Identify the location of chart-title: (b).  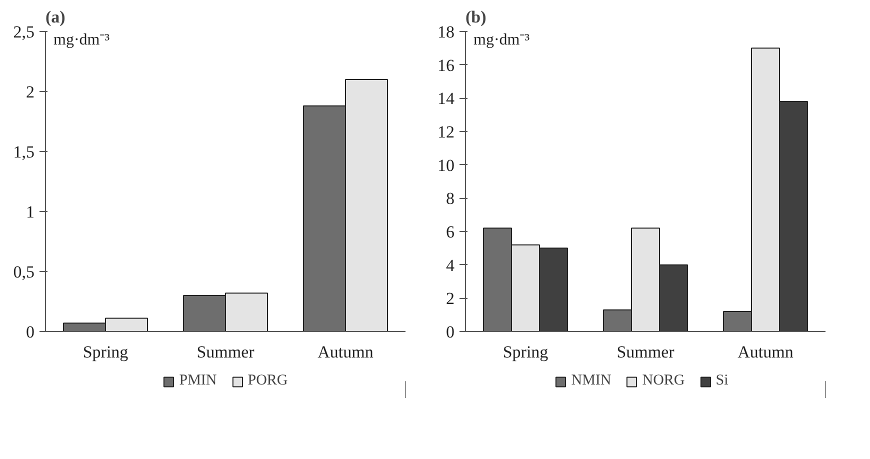
(476, 17).